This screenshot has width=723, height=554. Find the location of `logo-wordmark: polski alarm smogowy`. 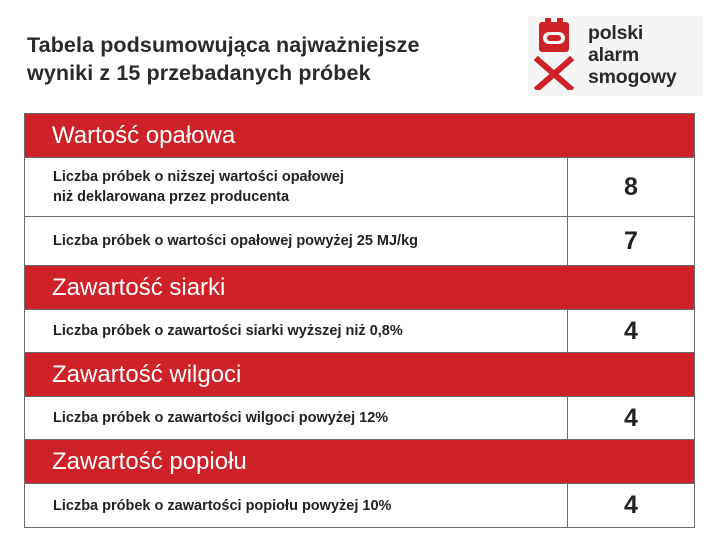

logo-wordmark: polski alarm smogowy is located at coordinates (632, 55).